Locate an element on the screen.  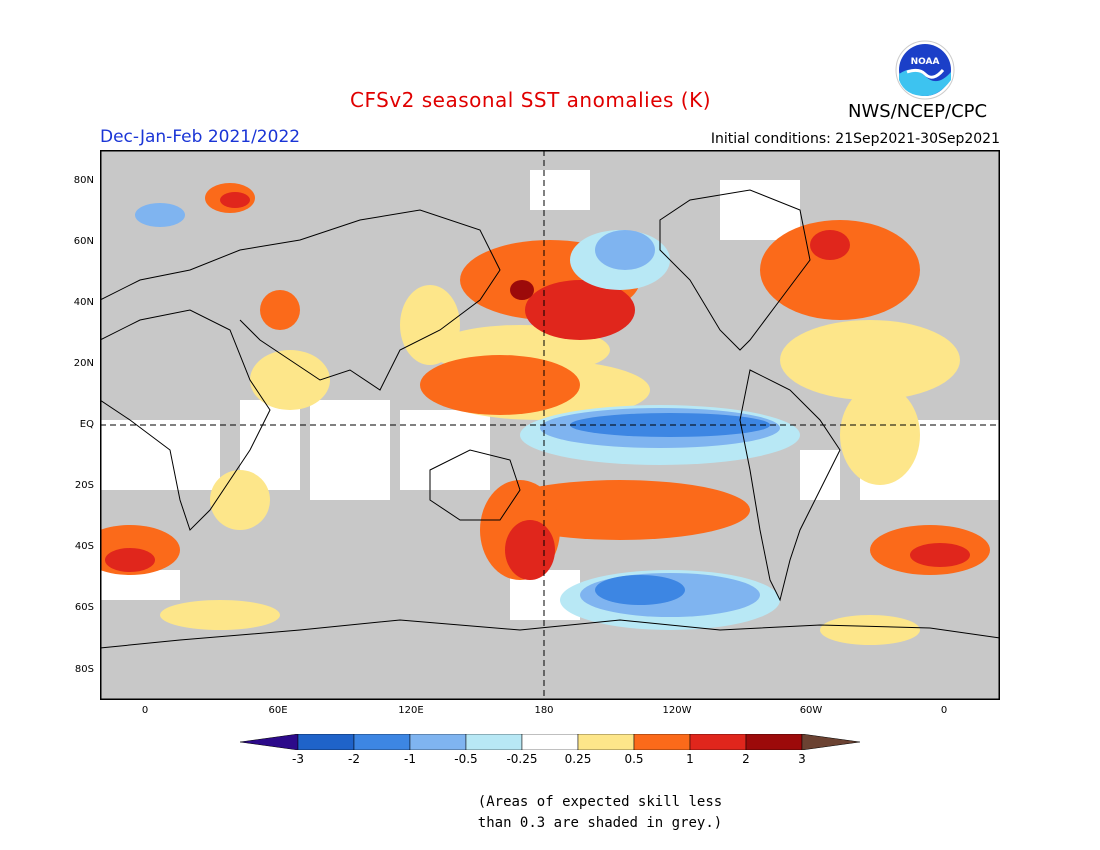
lon-label: 60E is located at coordinates (278, 710).